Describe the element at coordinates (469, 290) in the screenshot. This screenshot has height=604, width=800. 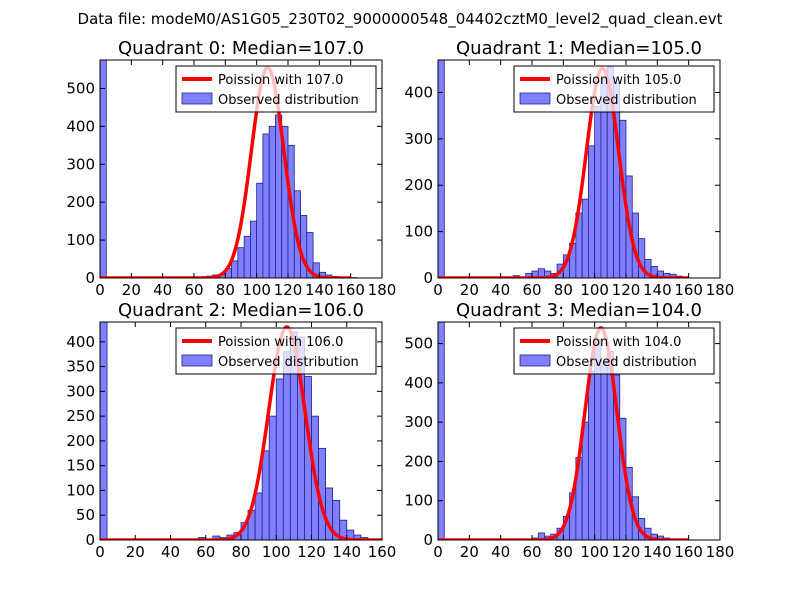
I see `quadrant-1-xtick-label: 20` at that location.